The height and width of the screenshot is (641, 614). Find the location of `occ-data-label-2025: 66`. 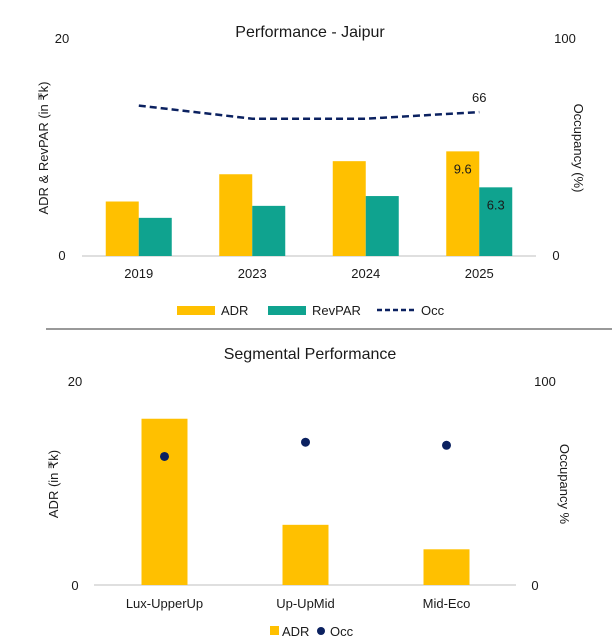

occ-data-label-2025: 66 is located at coordinates (479, 97).